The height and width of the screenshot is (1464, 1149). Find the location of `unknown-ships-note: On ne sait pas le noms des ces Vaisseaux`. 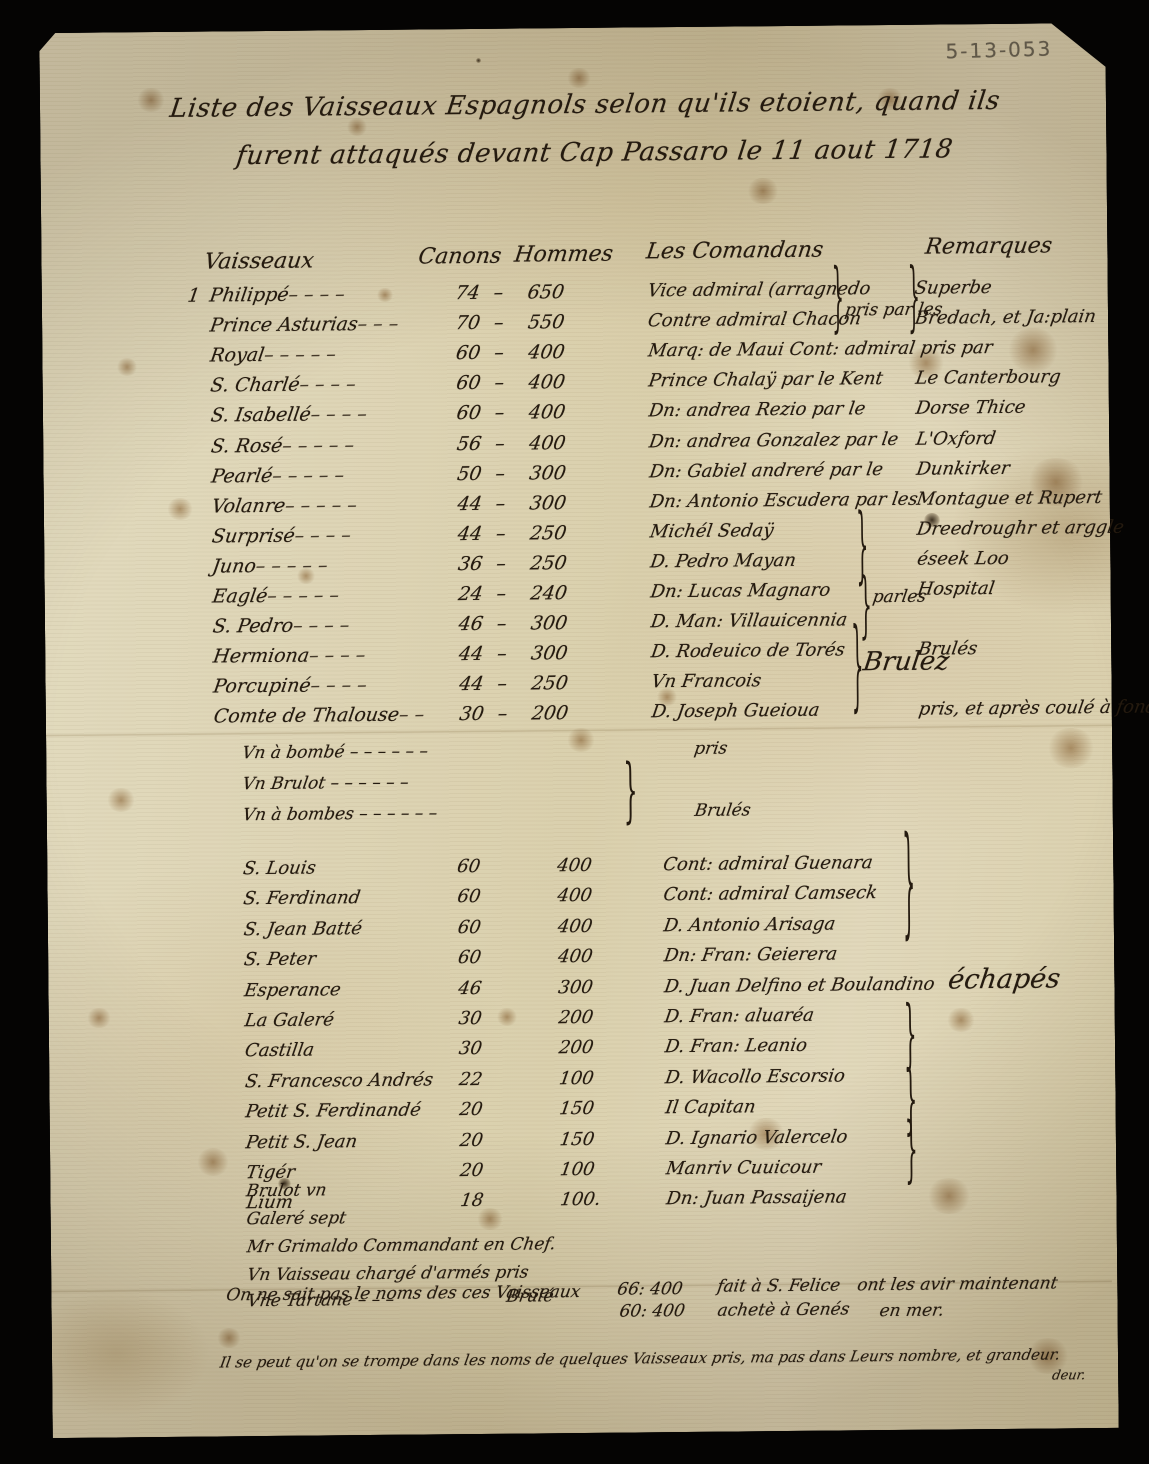

unknown-ships-note: On ne sait pas le noms des ces Vaisseaux is located at coordinates (403, 1293).